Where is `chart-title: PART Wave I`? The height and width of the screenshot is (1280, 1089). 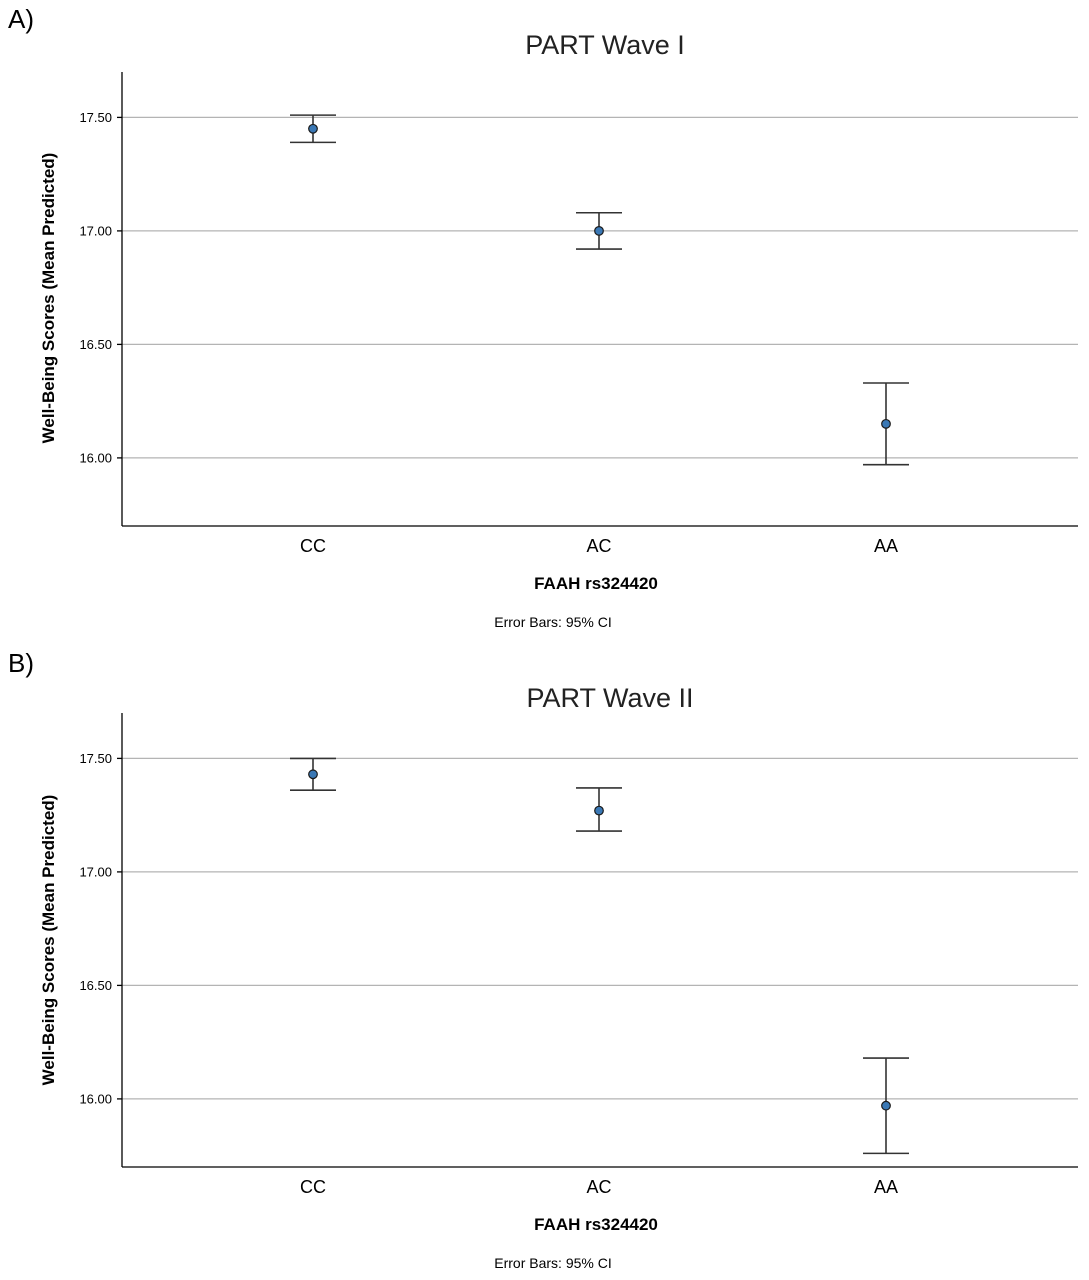
chart-title: PART Wave I is located at coordinates (605, 45).